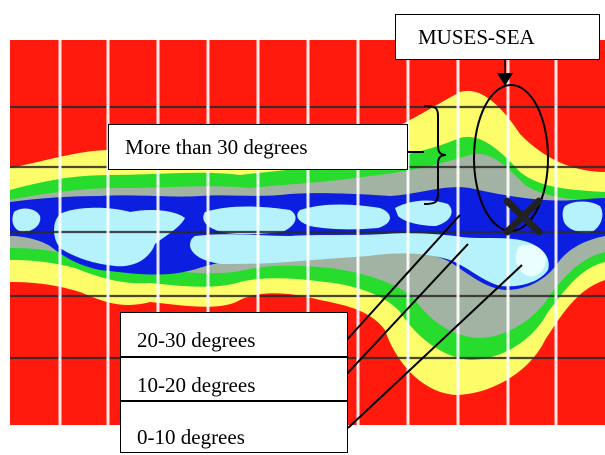 The image size is (605, 455). I want to click on region-white-core, so click(530, 260).